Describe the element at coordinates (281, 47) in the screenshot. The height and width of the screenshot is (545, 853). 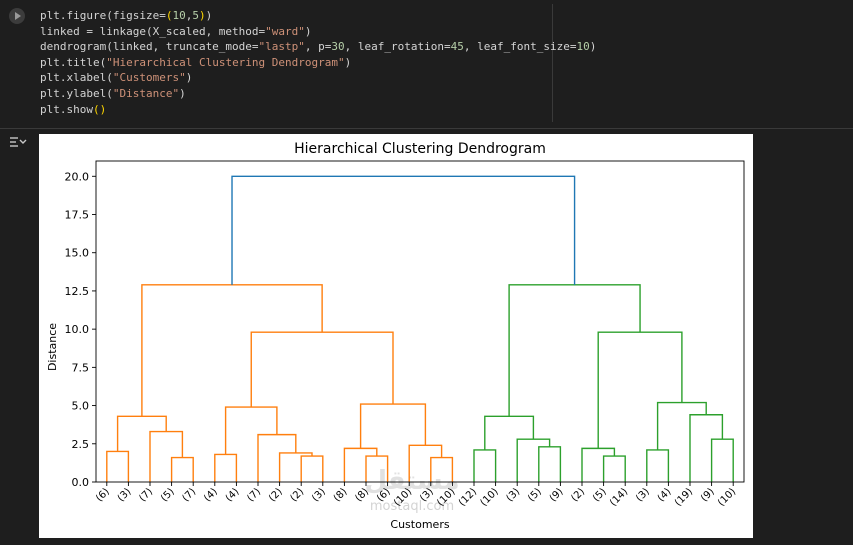
I see `code-token: "lastp"` at that location.